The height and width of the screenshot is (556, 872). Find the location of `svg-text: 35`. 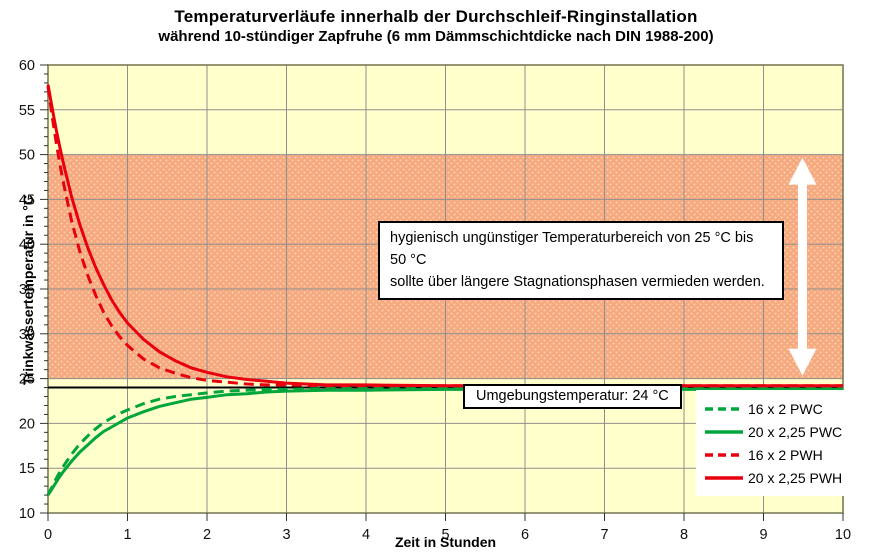

svg-text: 35 is located at coordinates (27, 290).